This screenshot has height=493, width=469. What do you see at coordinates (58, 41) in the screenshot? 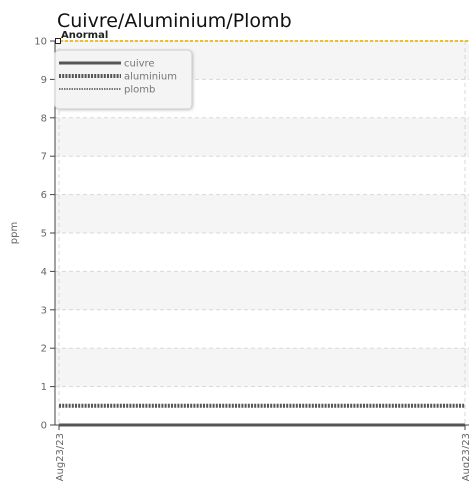
I see `threshold-marker` at bounding box center [58, 41].